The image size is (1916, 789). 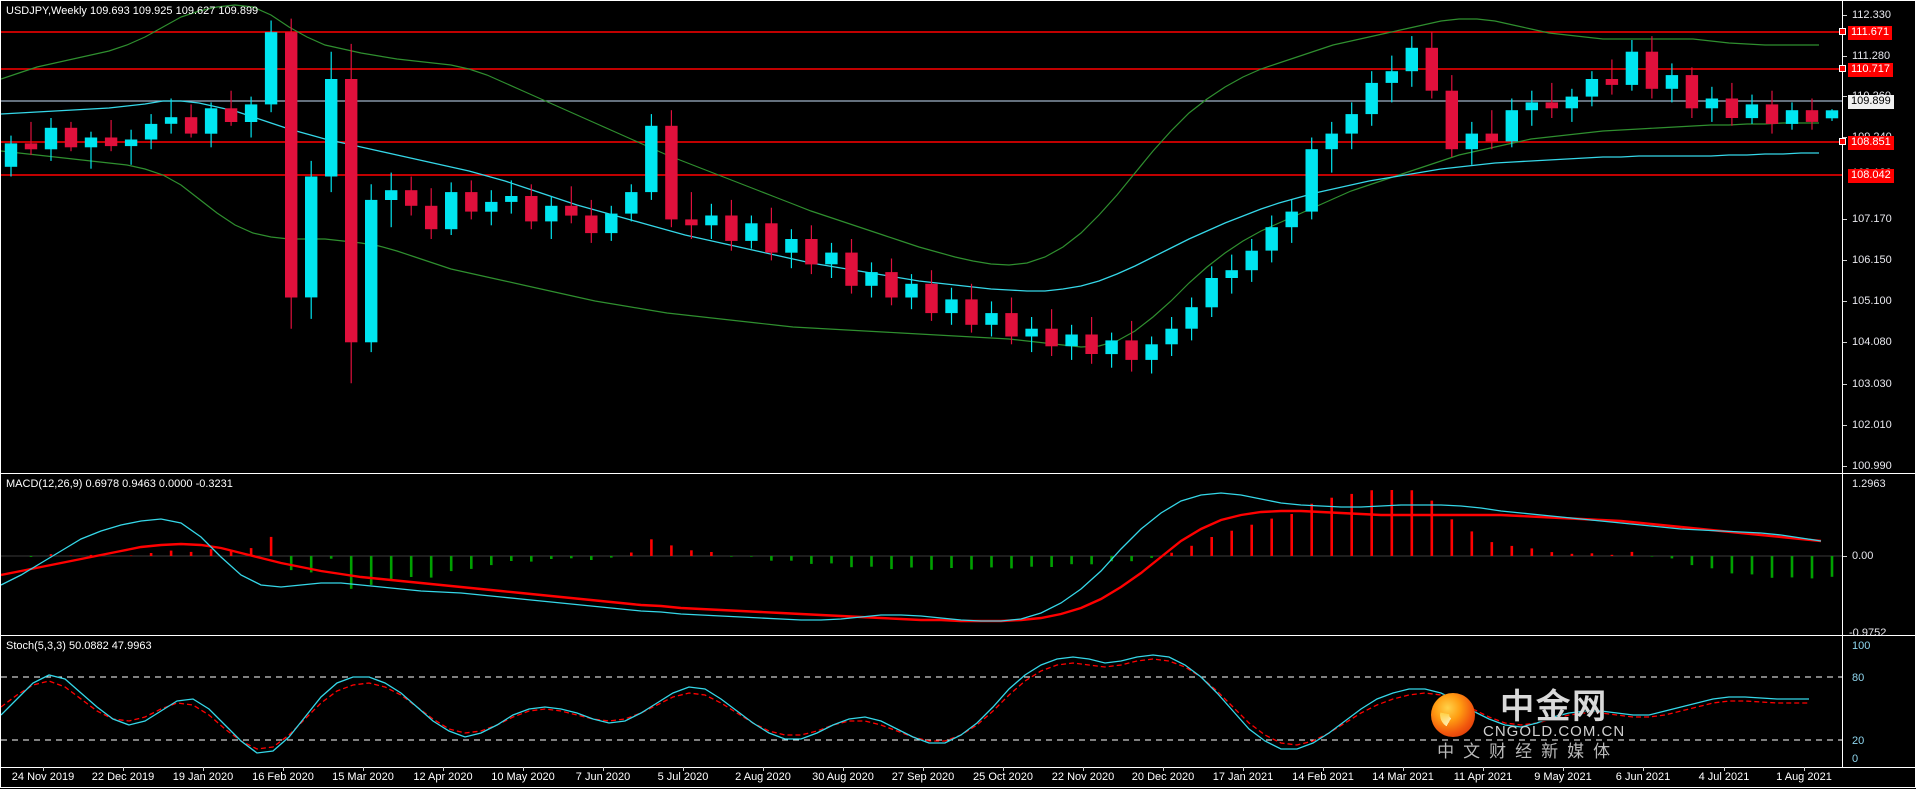 What do you see at coordinates (1871, 143) in the screenshot?
I see `price-level-tag: 108.851` at bounding box center [1871, 143].